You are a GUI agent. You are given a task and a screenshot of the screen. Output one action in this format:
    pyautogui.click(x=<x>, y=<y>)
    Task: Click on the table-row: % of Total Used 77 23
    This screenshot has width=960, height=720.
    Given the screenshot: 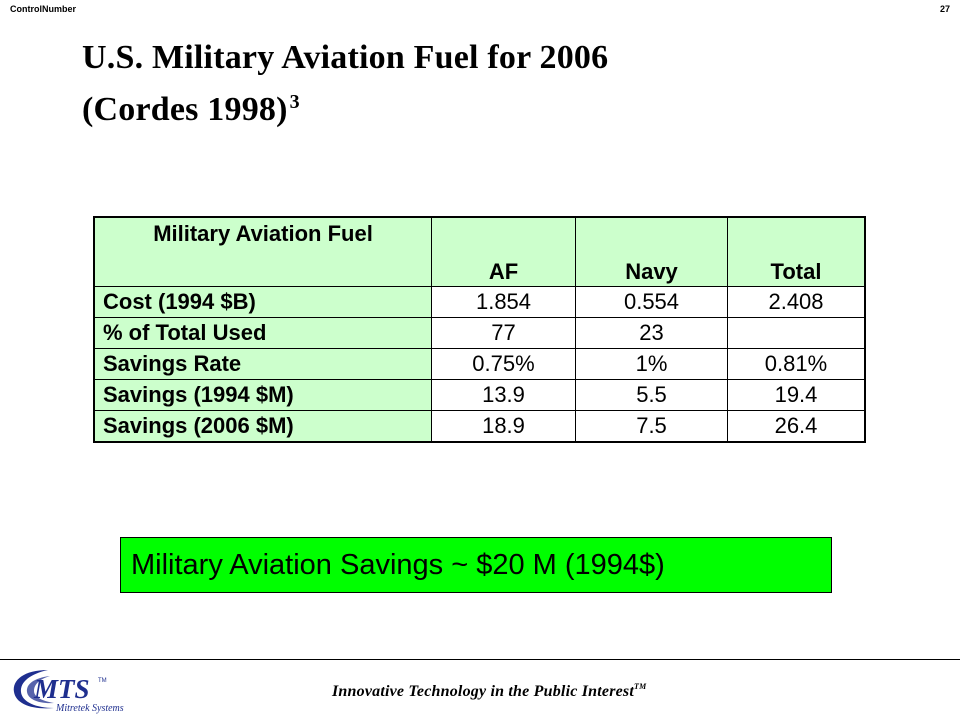 What is the action you would take?
    pyautogui.click(x=479, y=333)
    